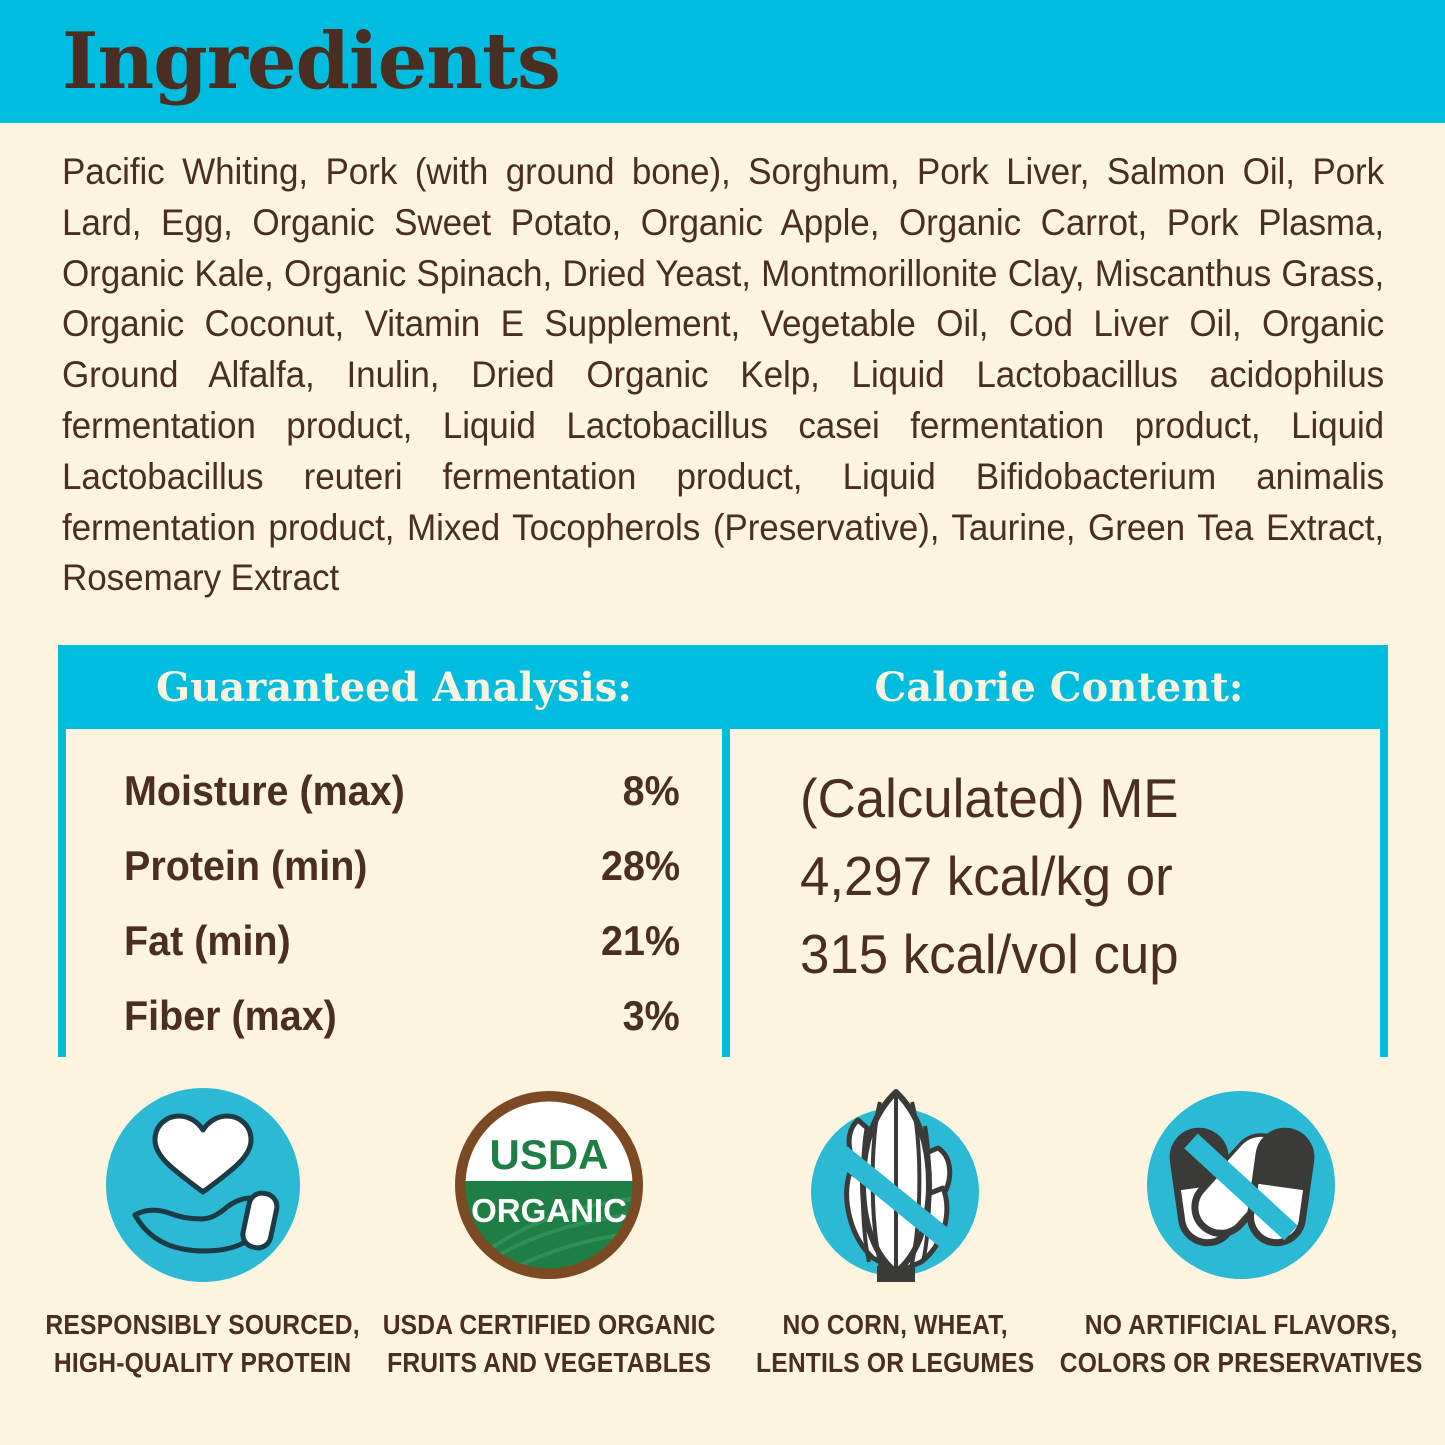 The image size is (1445, 1445). Describe the element at coordinates (549, 1185) in the screenshot. I see `usda-organic-seal-icon: USDA ORGANIC` at that location.